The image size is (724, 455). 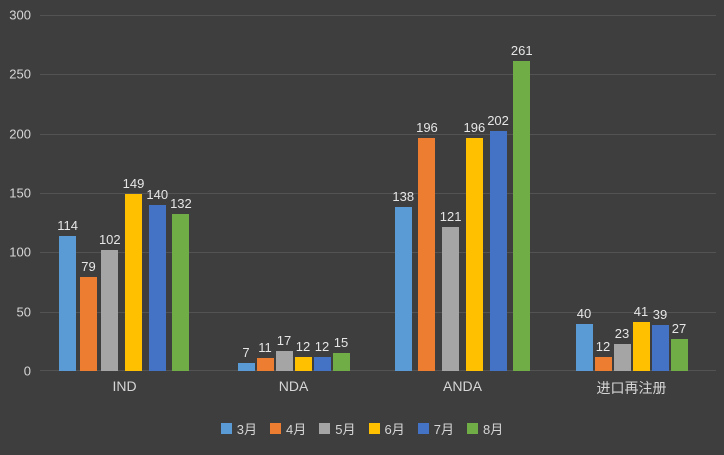 I want to click on bar-wrap: 7, so click(x=246, y=357).